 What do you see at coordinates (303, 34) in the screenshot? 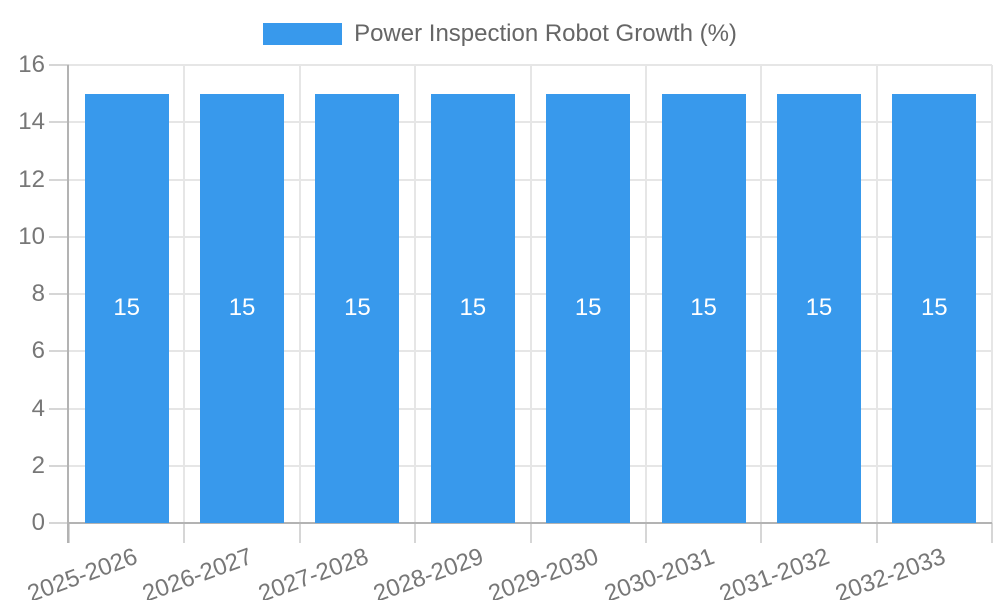
I see `legend-swatch` at bounding box center [303, 34].